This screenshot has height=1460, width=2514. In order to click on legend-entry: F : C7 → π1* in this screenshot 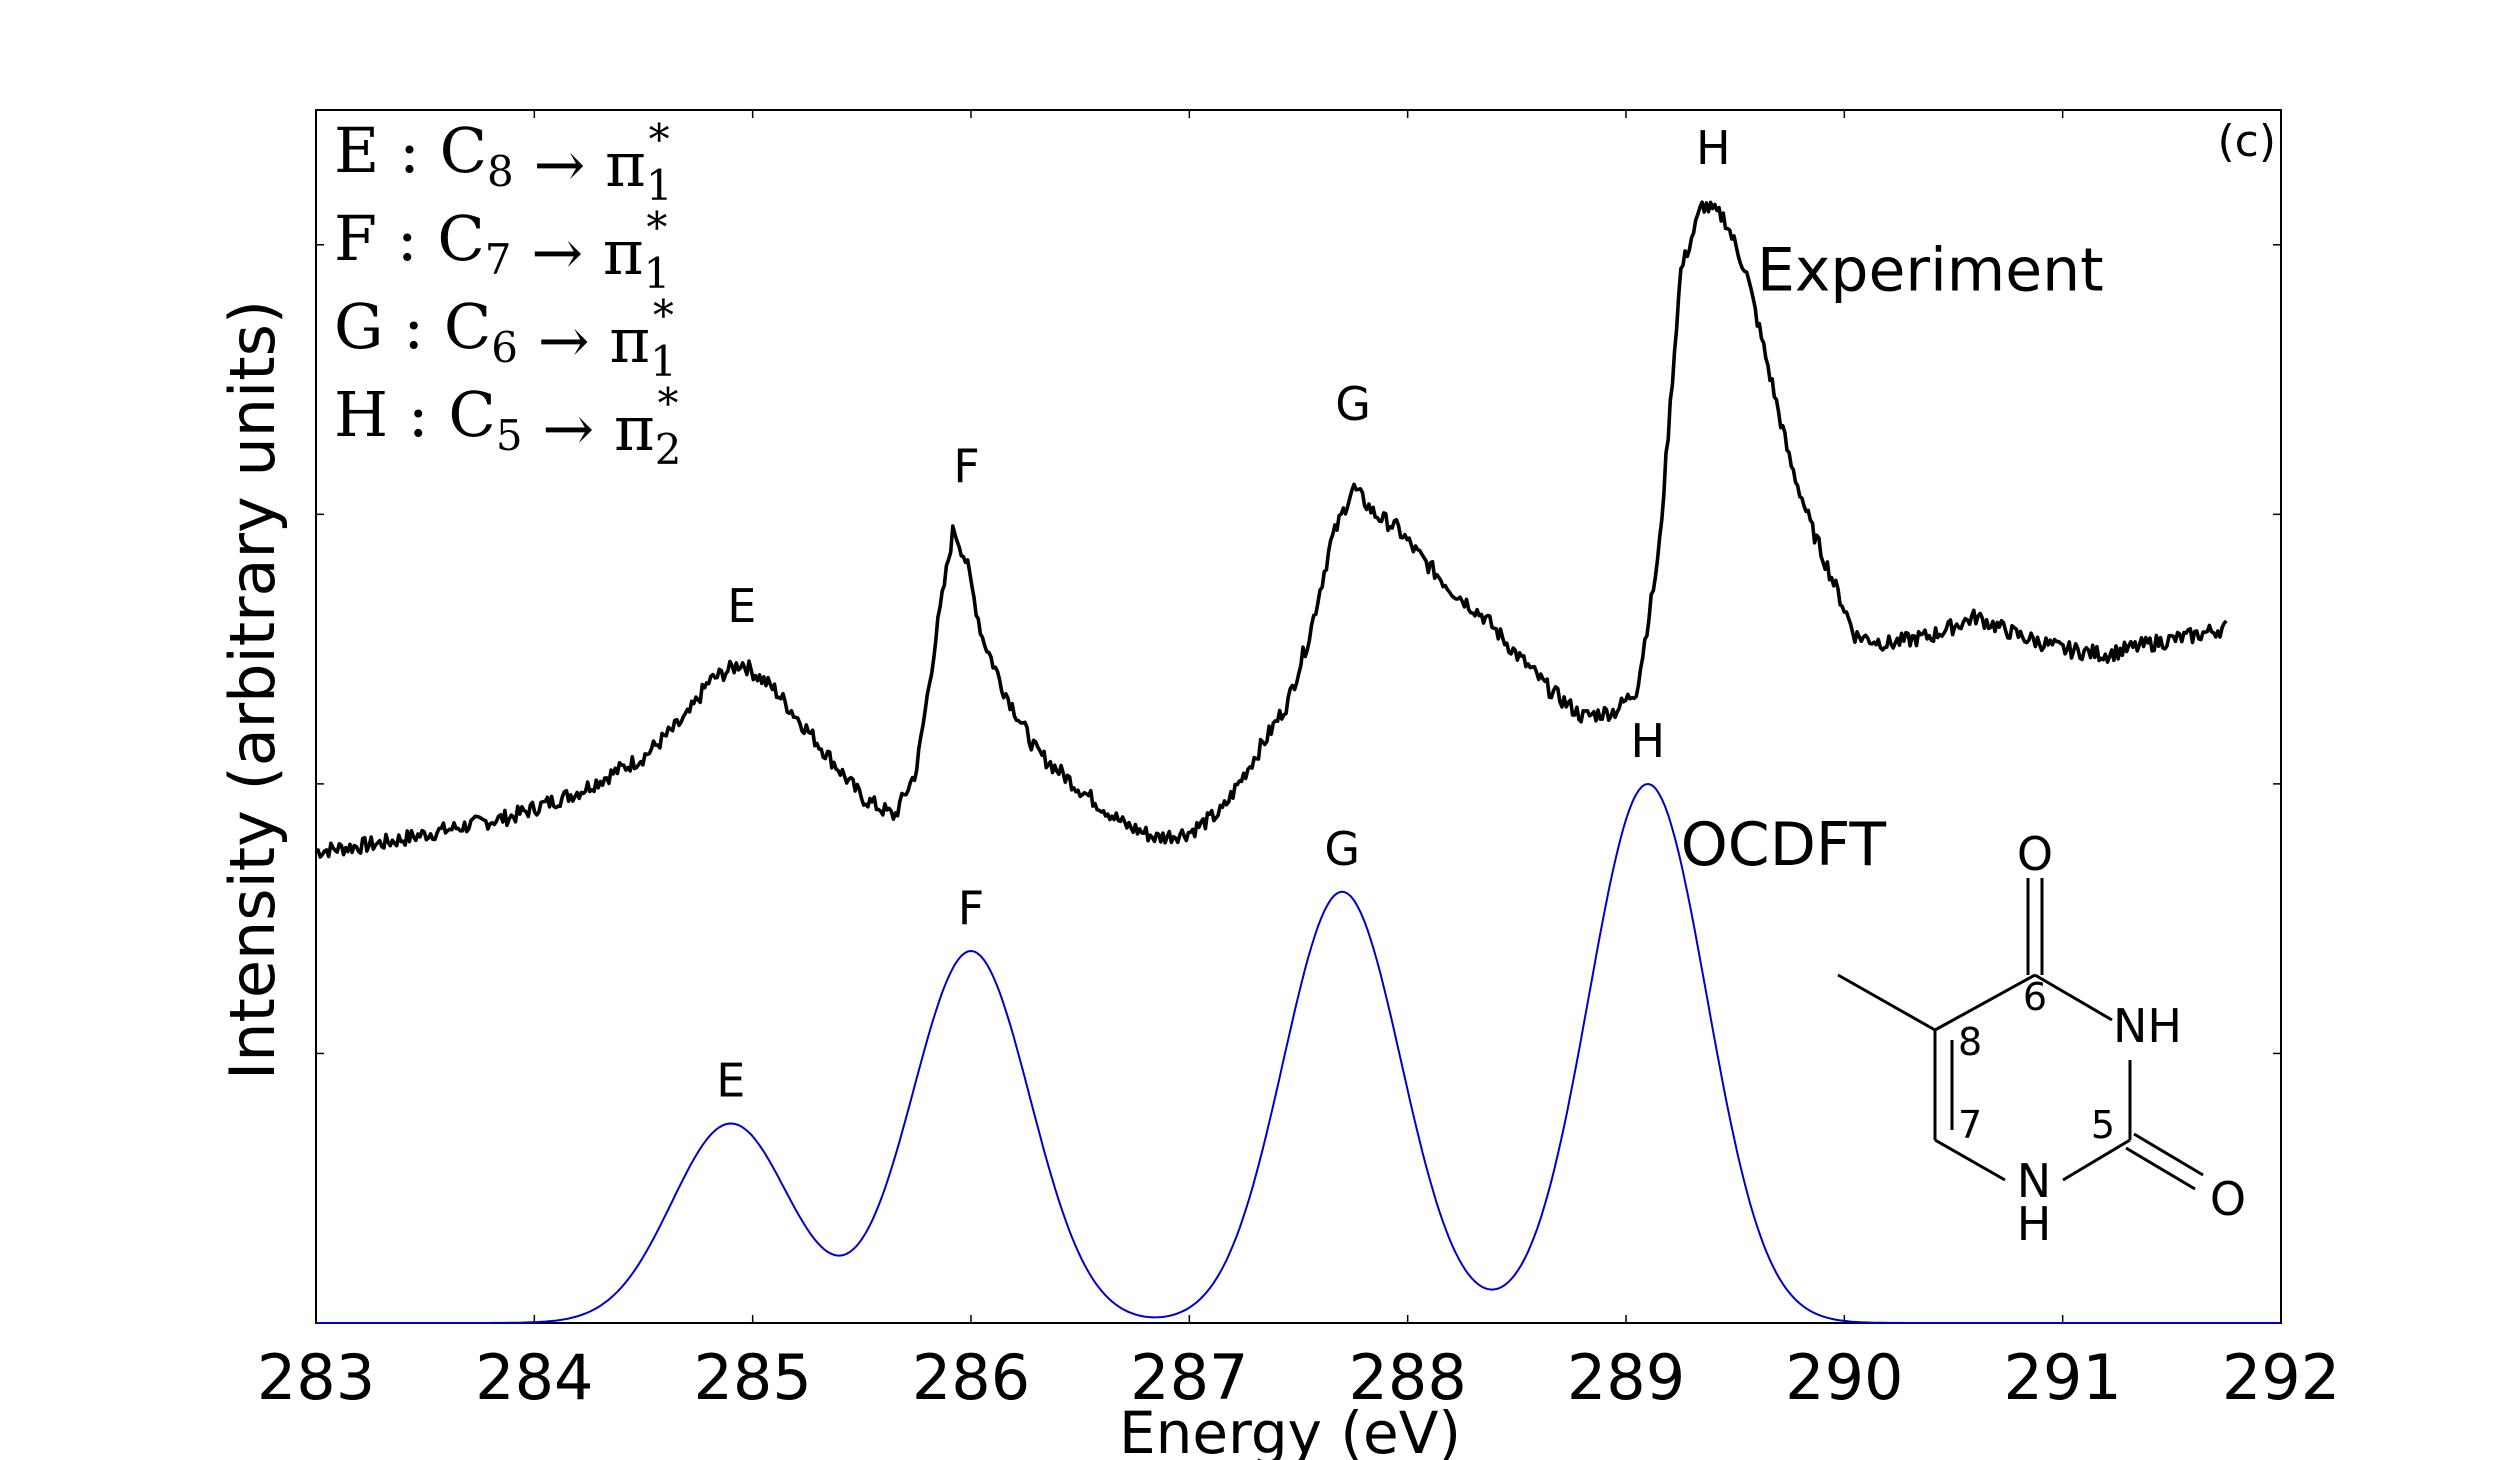, I will do `click(502, 250)`.